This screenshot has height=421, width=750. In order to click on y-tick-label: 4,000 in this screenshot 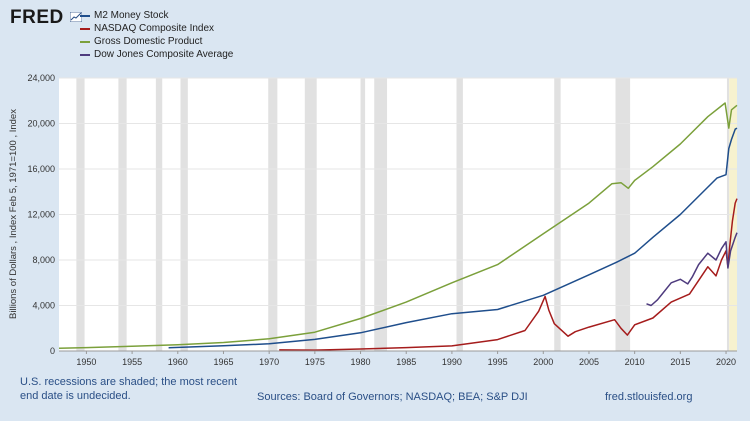, I will do `click(43, 306)`.